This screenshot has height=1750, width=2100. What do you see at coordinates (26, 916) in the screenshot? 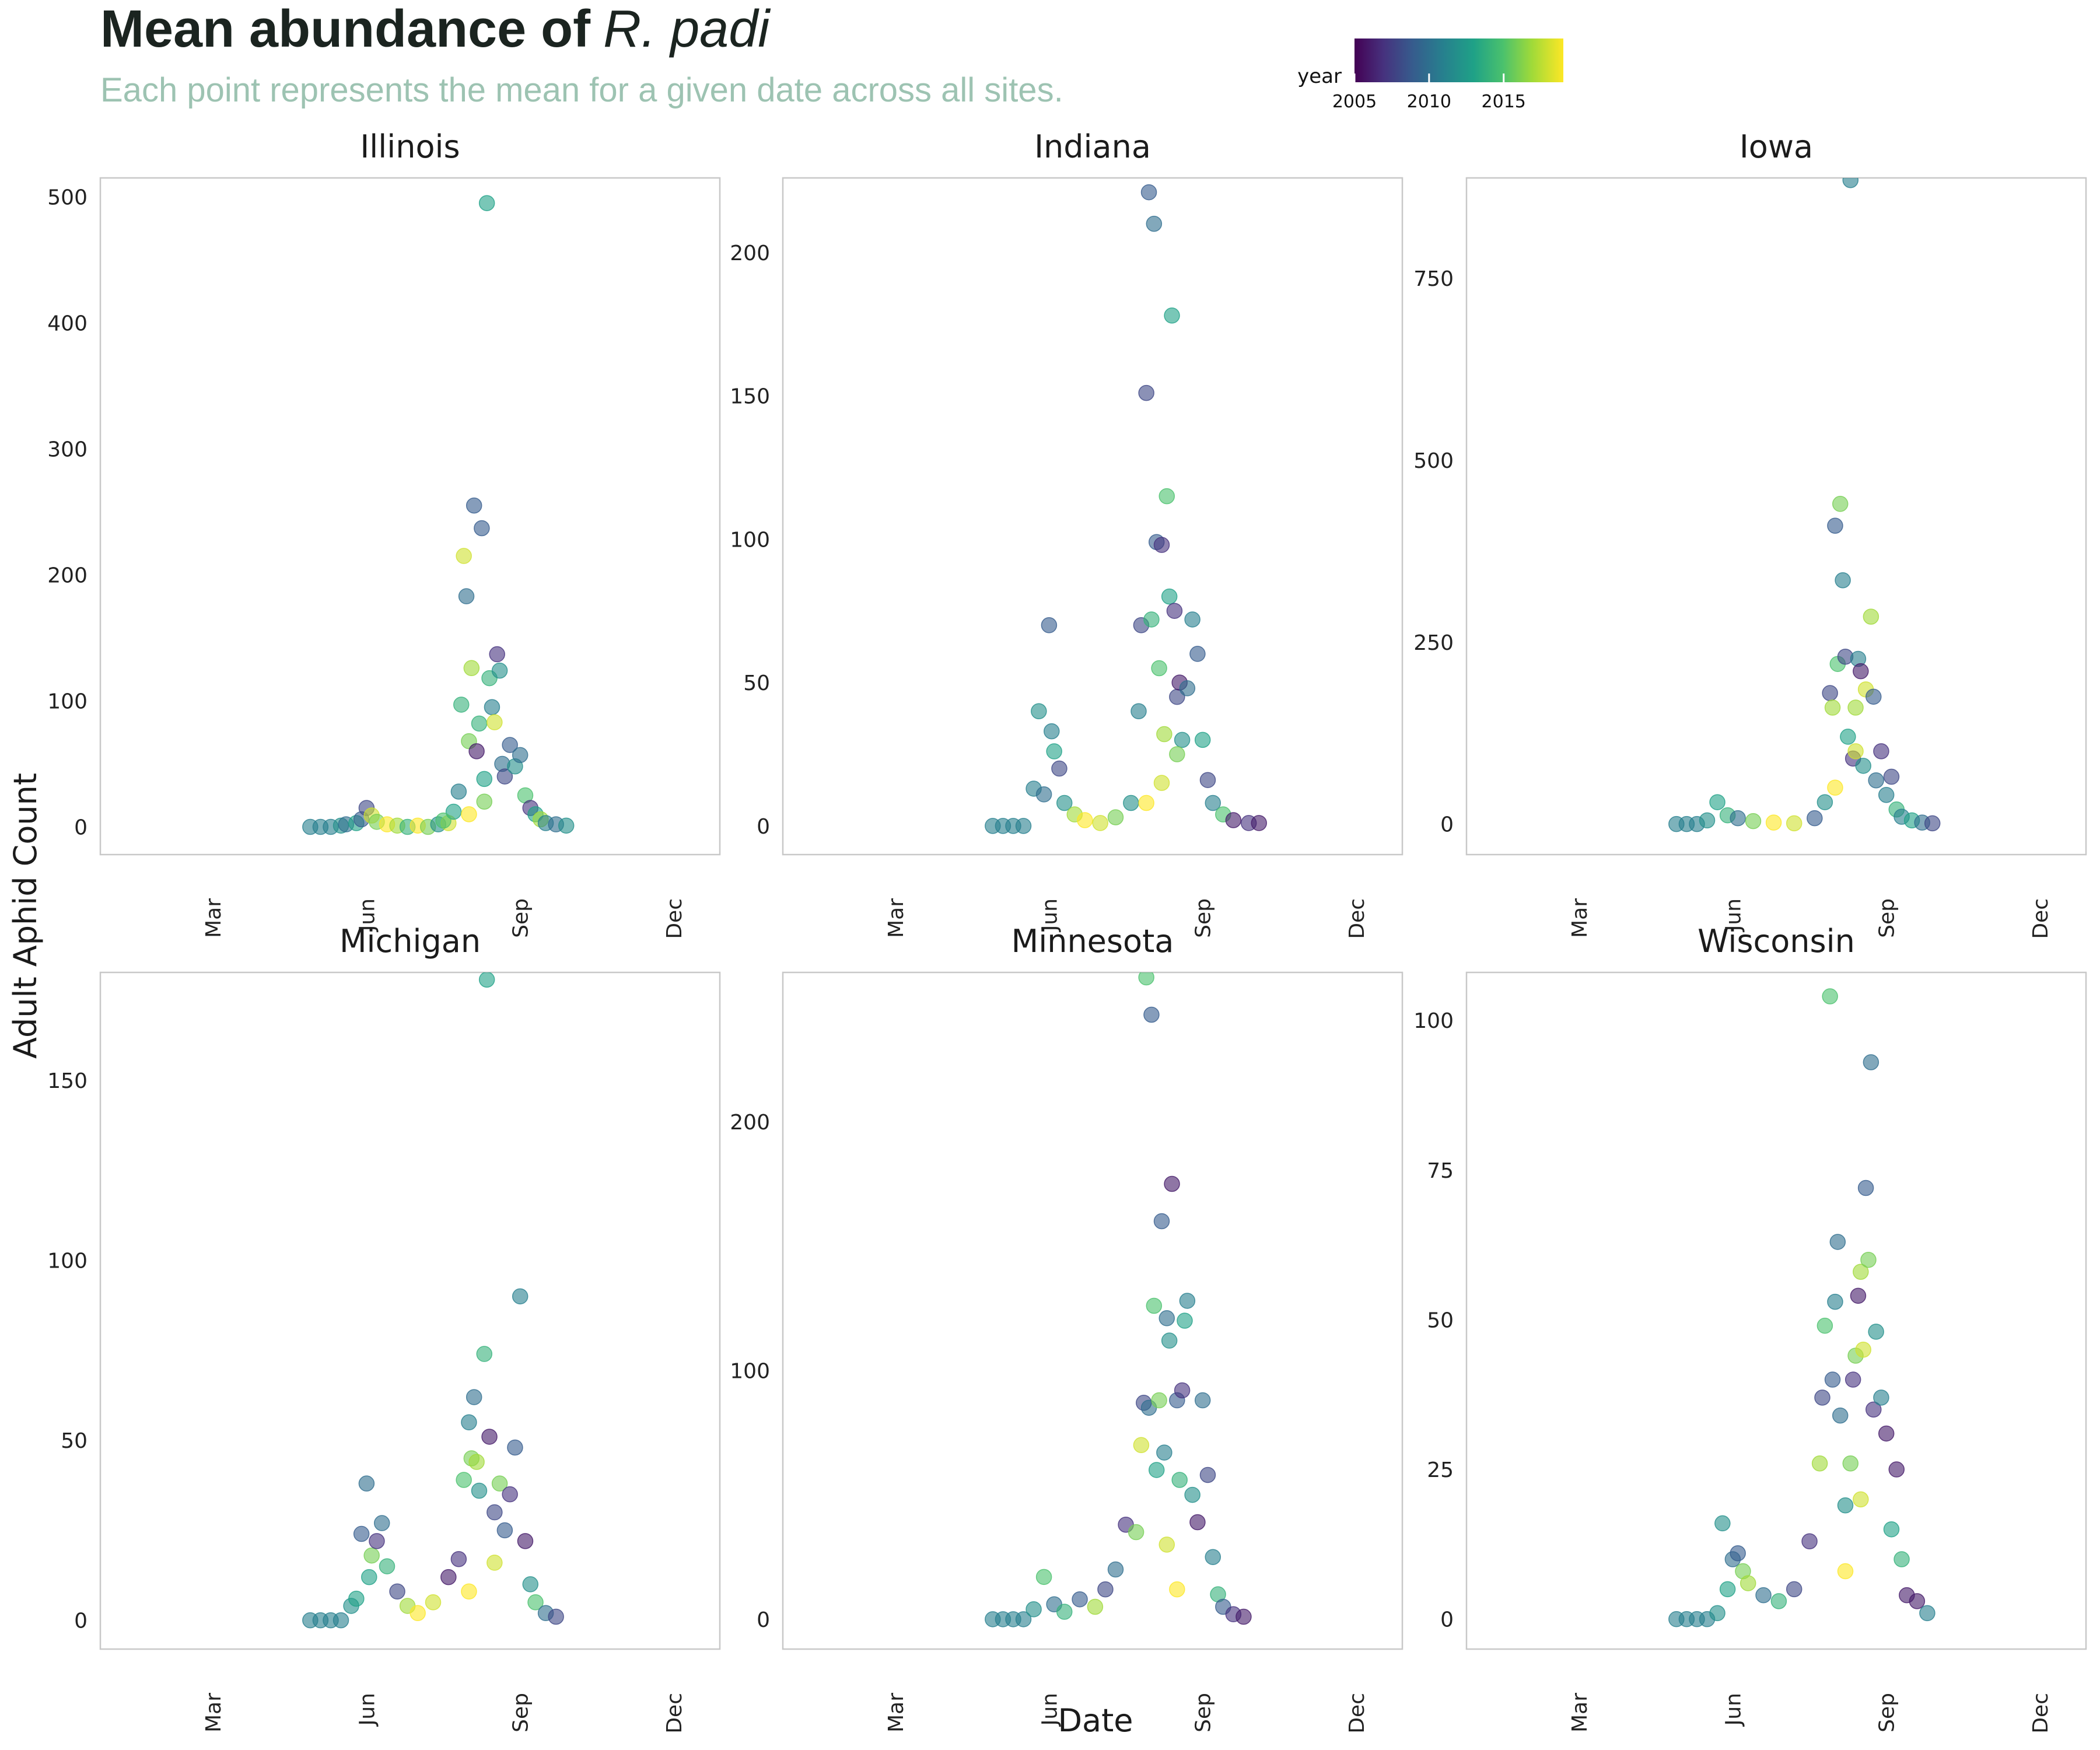
I see `y-axis-title: Adult Aphid Count` at bounding box center [26, 916].